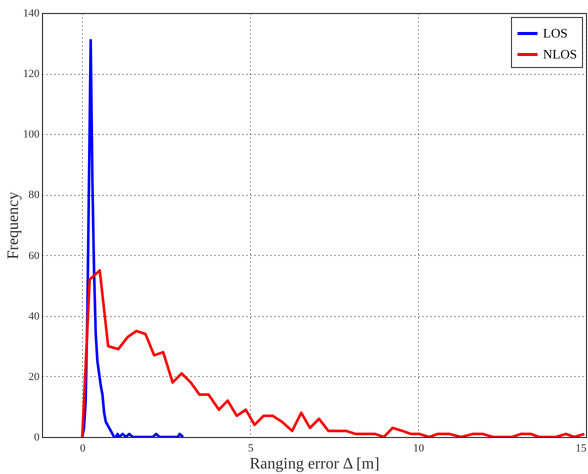 The height and width of the screenshot is (474, 588). Describe the element at coordinates (251, 448) in the screenshot. I see `x-tick-label: 5` at that location.